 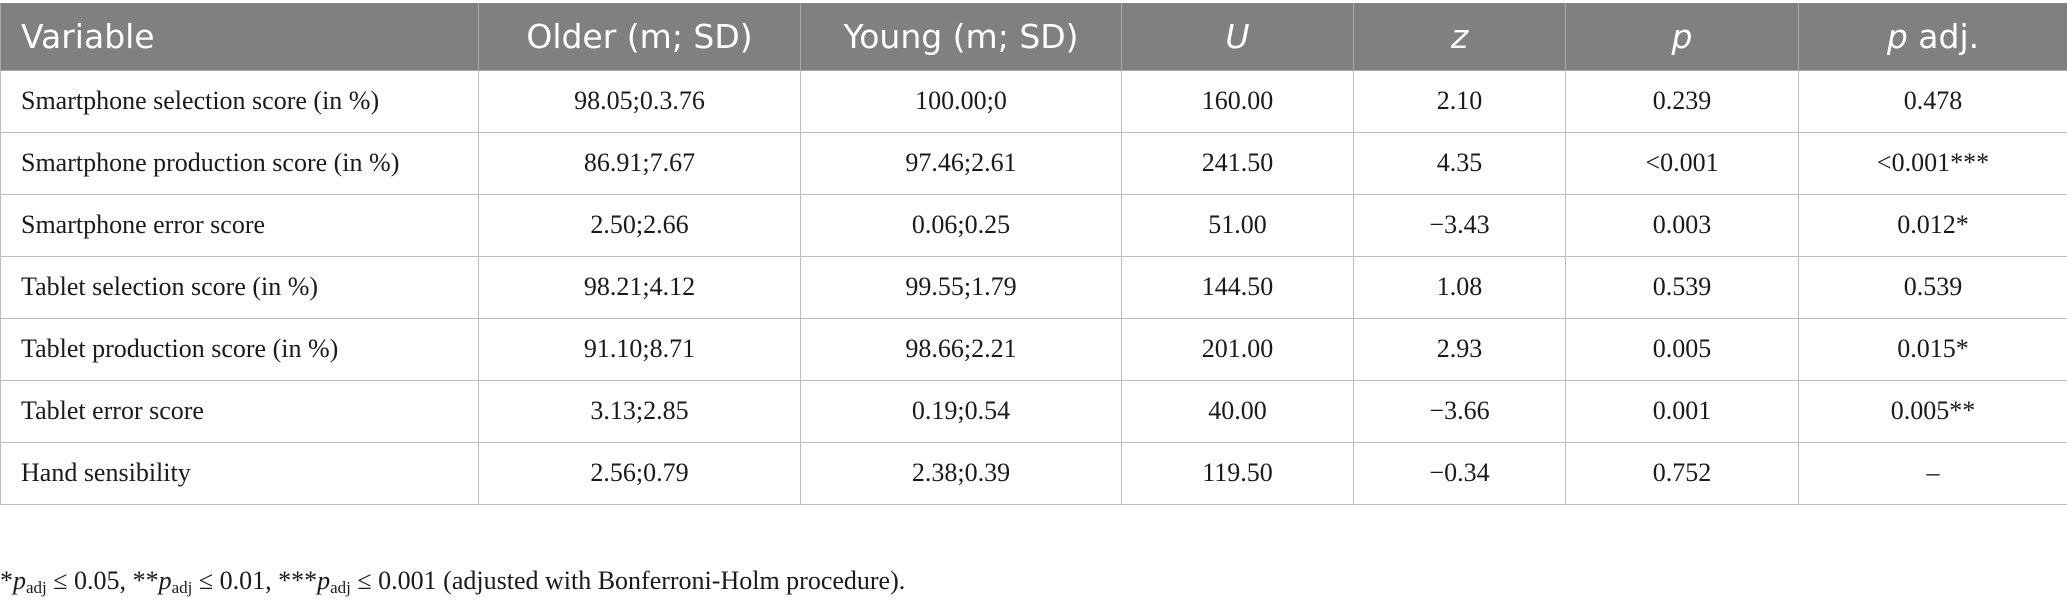 I want to click on footnote-threshold-1: ≤ 0.05,, so click(x=89, y=580).